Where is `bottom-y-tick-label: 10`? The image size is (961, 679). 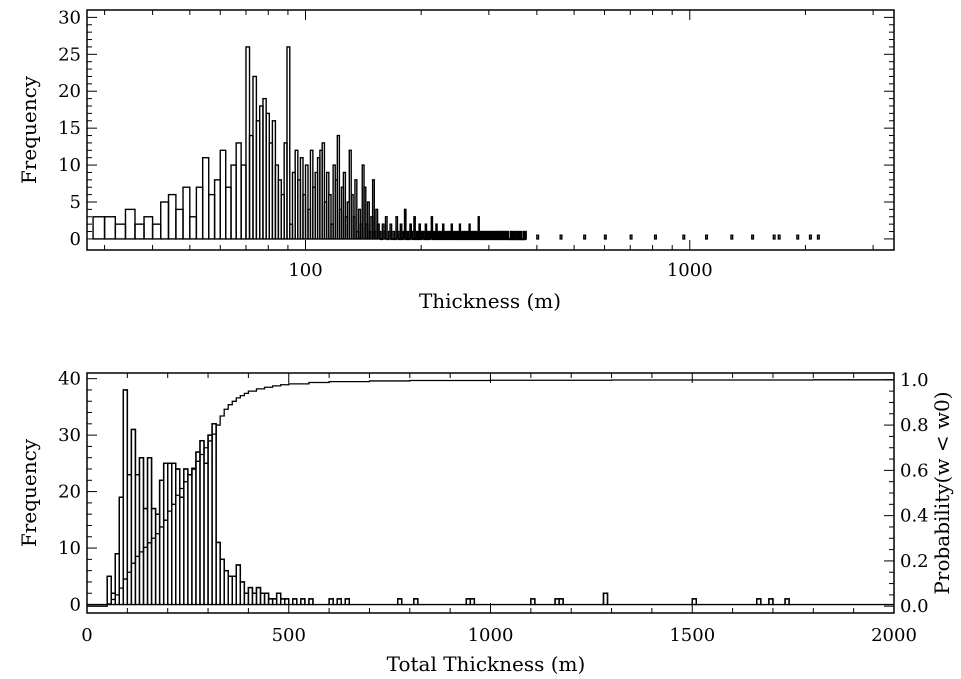 bottom-y-tick-label: 10 is located at coordinates (69, 548).